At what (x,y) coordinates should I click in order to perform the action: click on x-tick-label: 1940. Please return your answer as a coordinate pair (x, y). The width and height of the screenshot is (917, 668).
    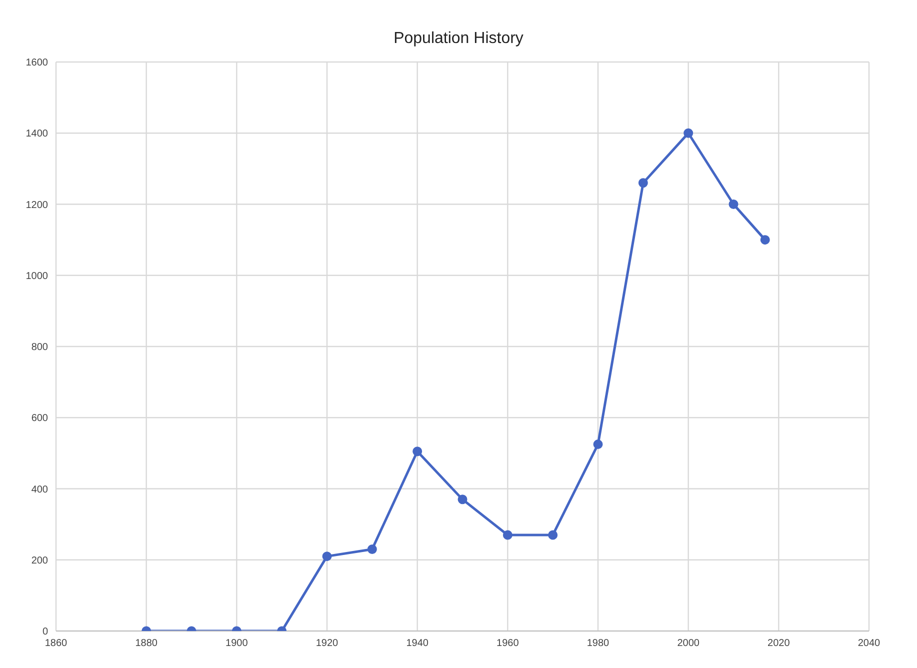
    Looking at the image, I should click on (417, 644).